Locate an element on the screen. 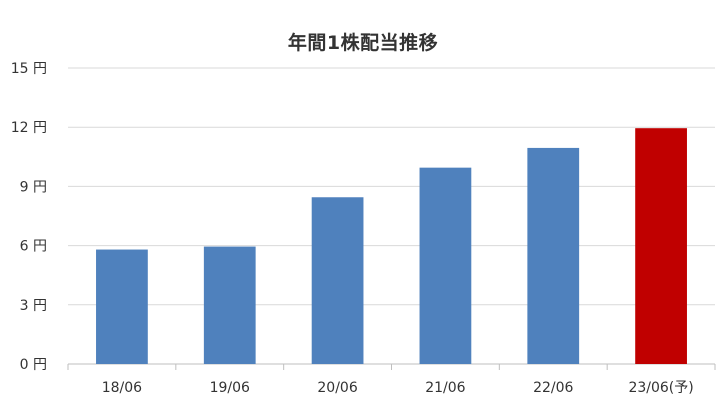  y-tick-label: 9 円 is located at coordinates (33, 187).